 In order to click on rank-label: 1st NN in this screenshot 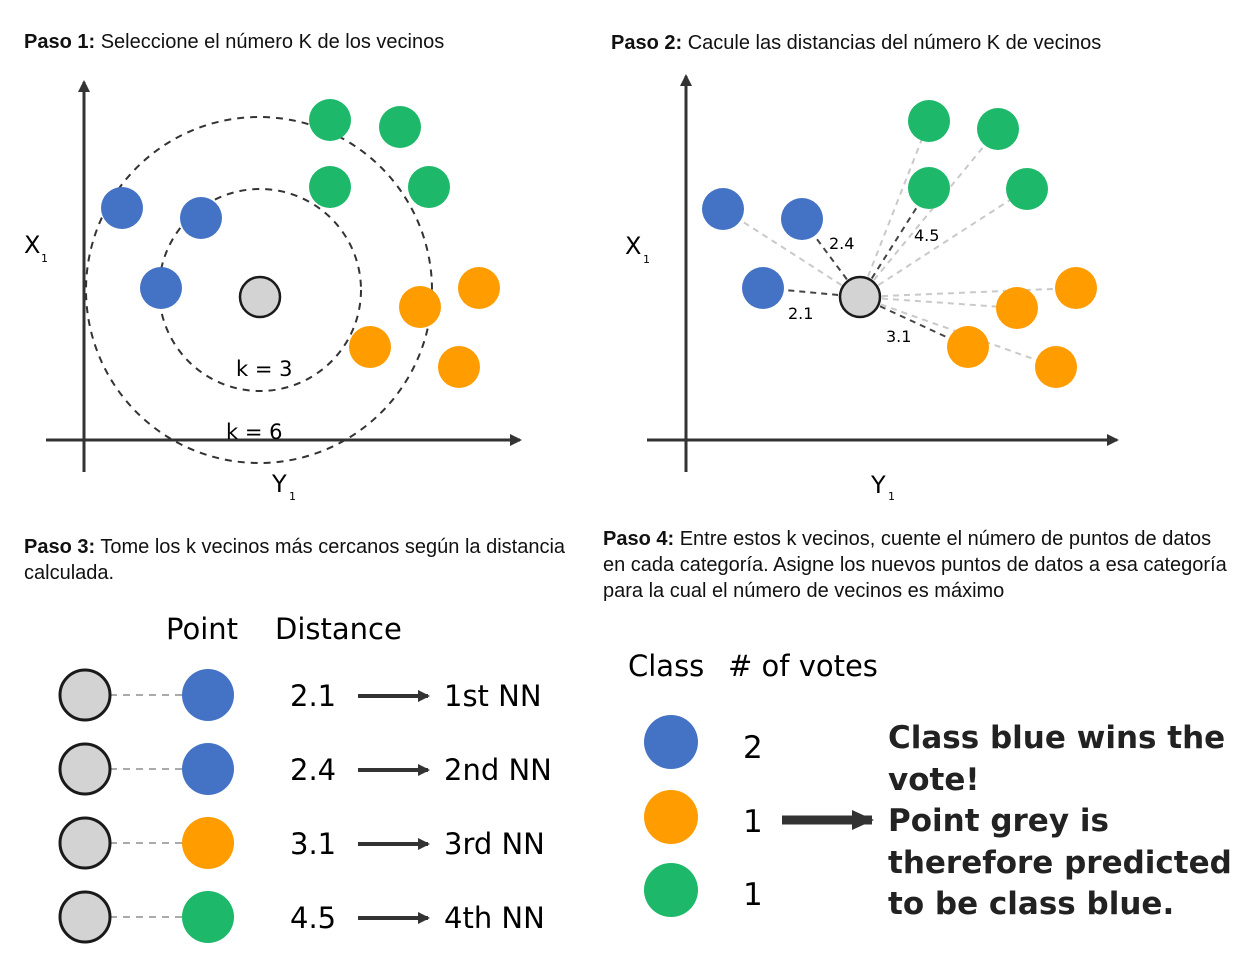, I will do `click(493, 696)`.